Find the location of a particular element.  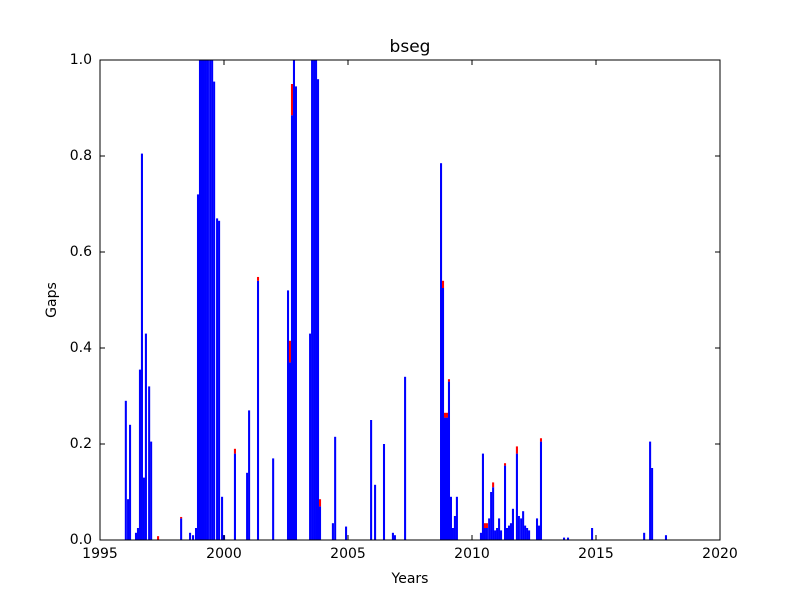

y-tick-label: 0.6 is located at coordinates (81, 252).